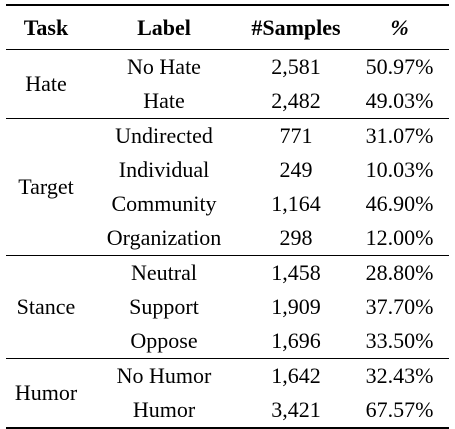  What do you see at coordinates (296, 409) in the screenshot?
I see `samples-cell: 3,421` at bounding box center [296, 409].